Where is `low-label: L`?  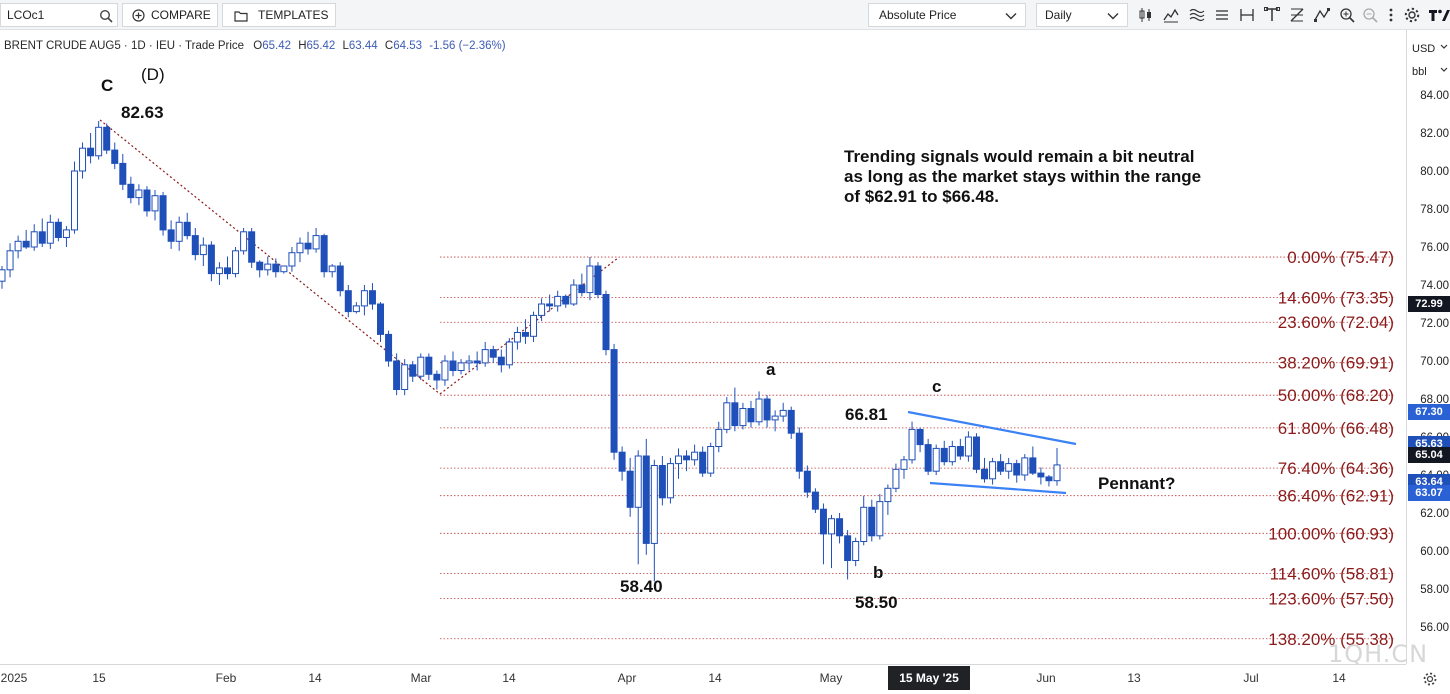 low-label: L is located at coordinates (345, 46).